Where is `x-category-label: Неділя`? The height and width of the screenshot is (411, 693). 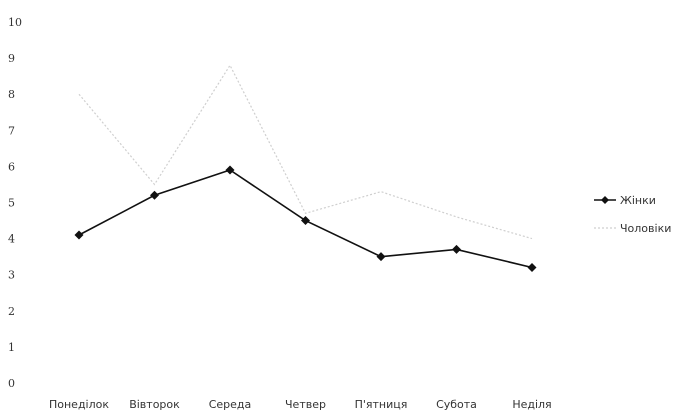
x-category-label: Неділя is located at coordinates (531, 404).